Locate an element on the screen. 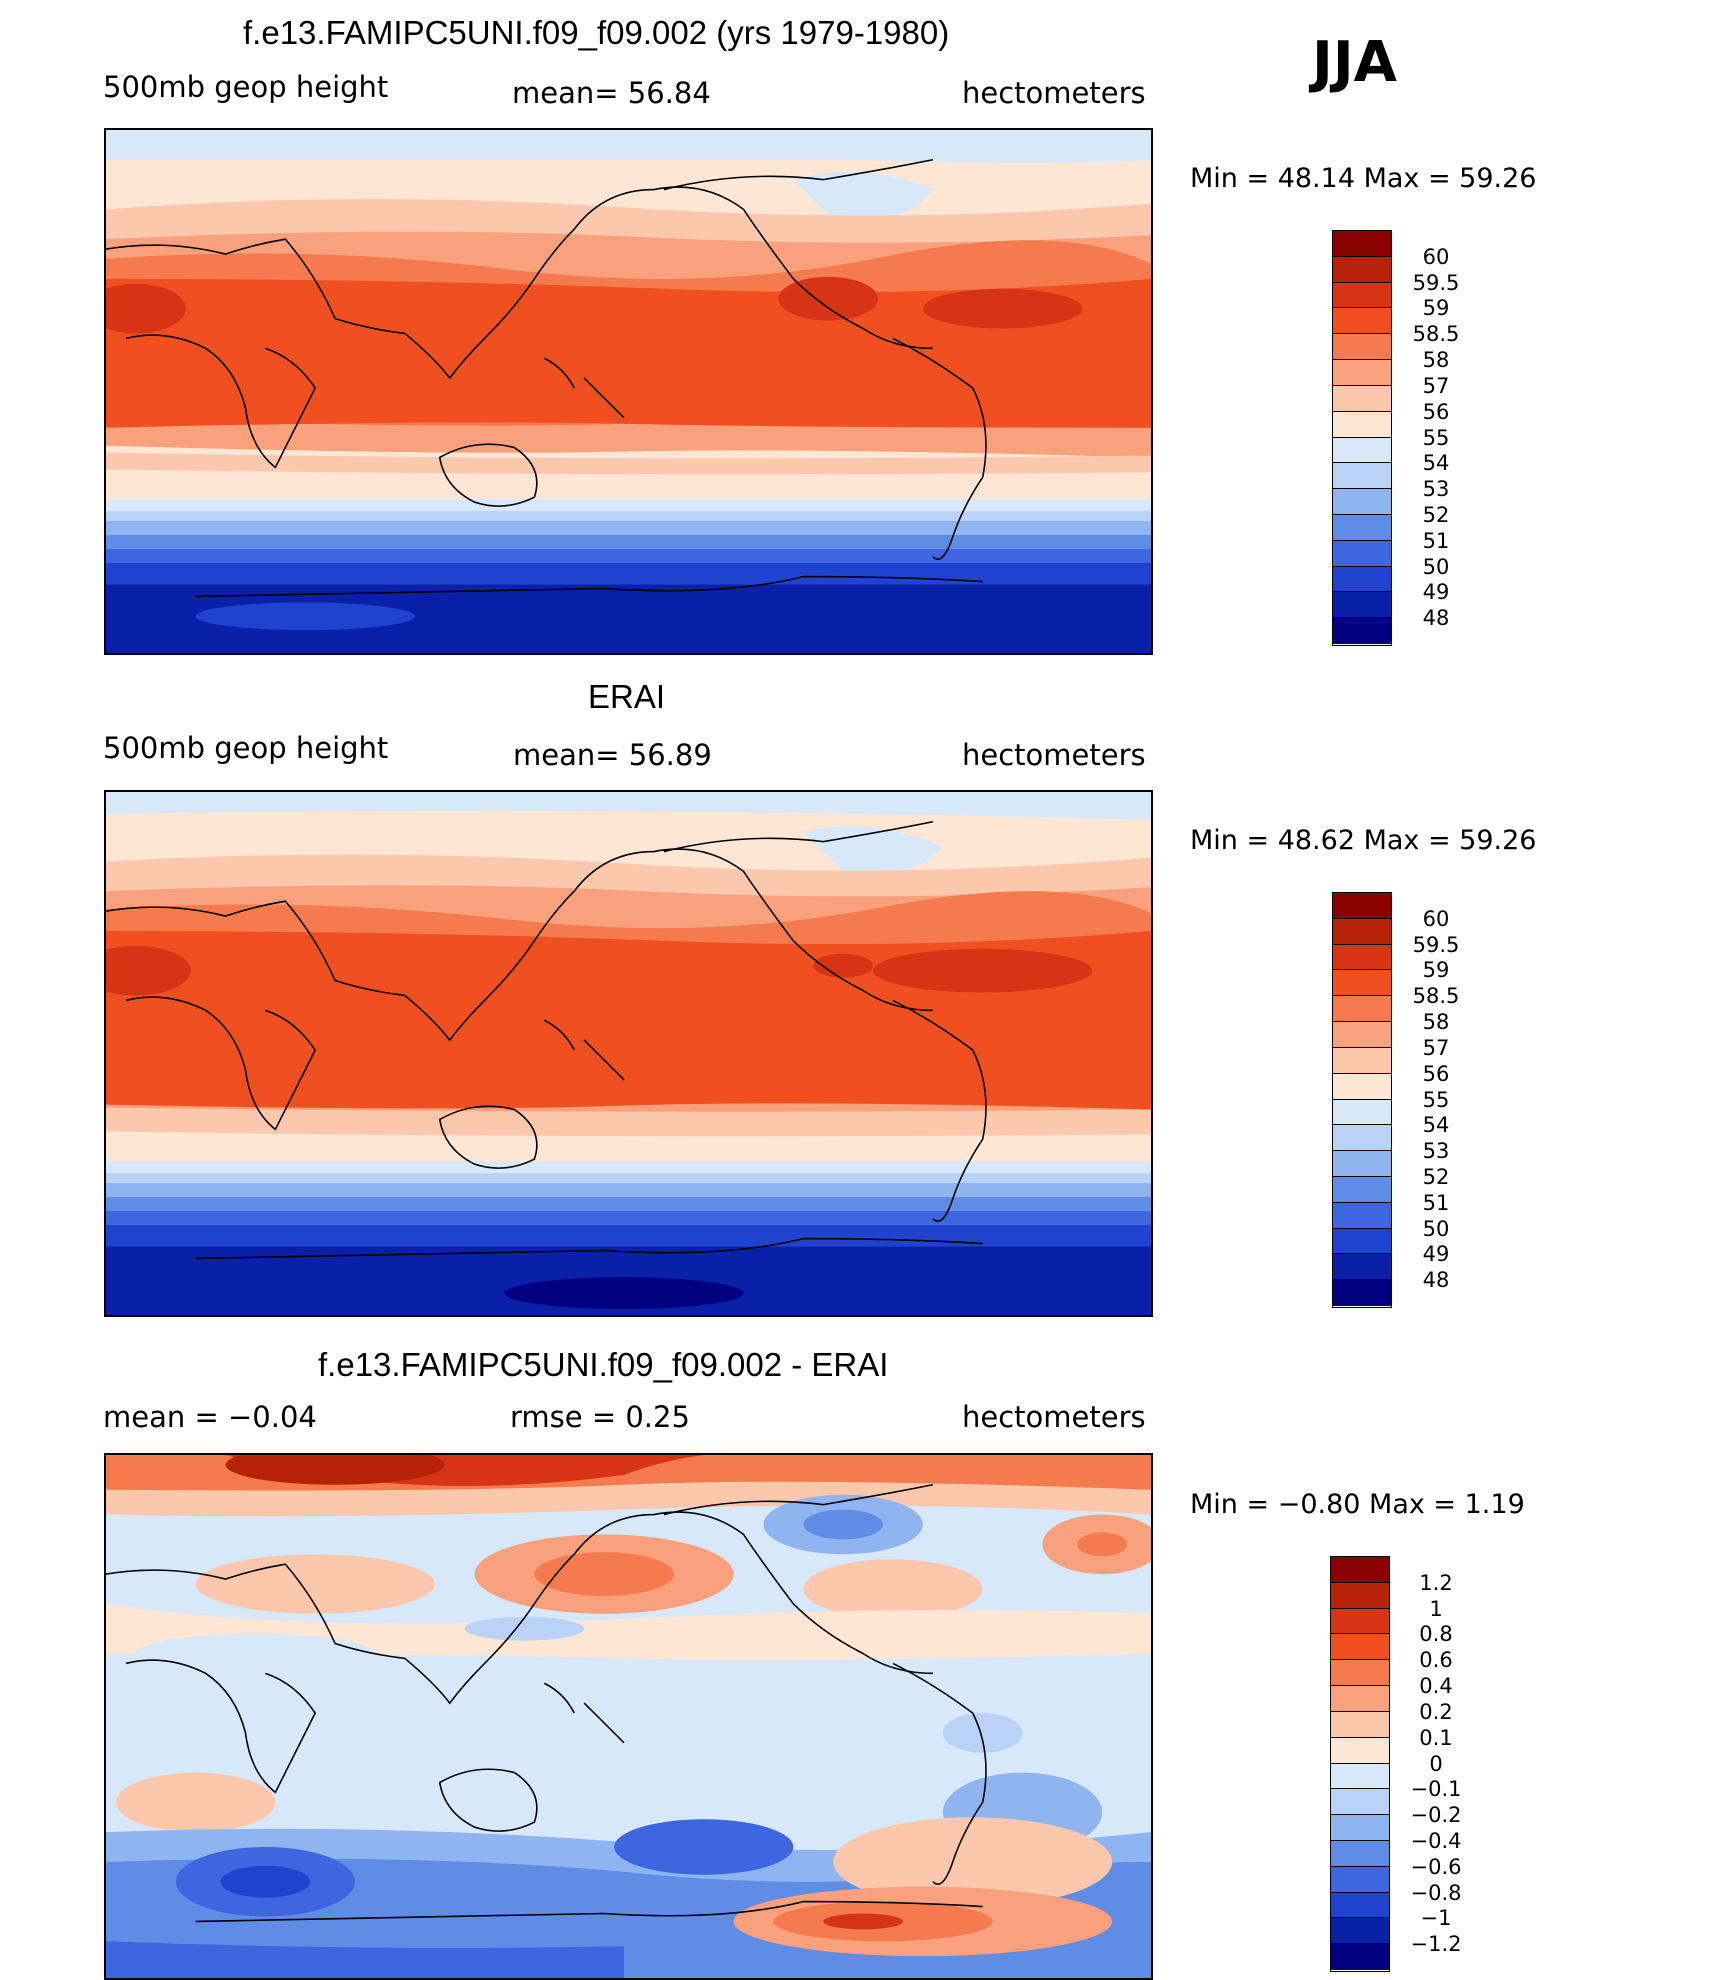 Image resolution: width=1710 pixels, height=1980 pixels. colorbar-label: 1.2 is located at coordinates (1436, 1582).